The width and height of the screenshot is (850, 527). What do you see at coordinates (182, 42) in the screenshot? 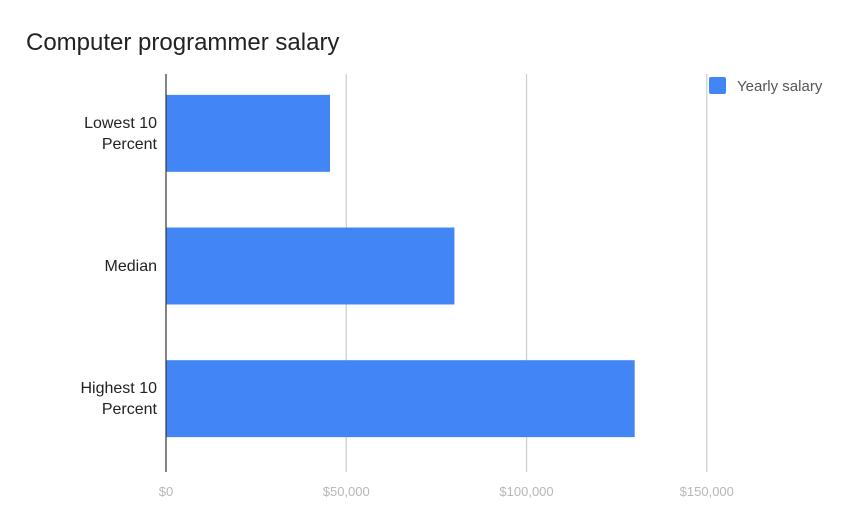
I see `chart-title: Computer programmer salary` at bounding box center [182, 42].